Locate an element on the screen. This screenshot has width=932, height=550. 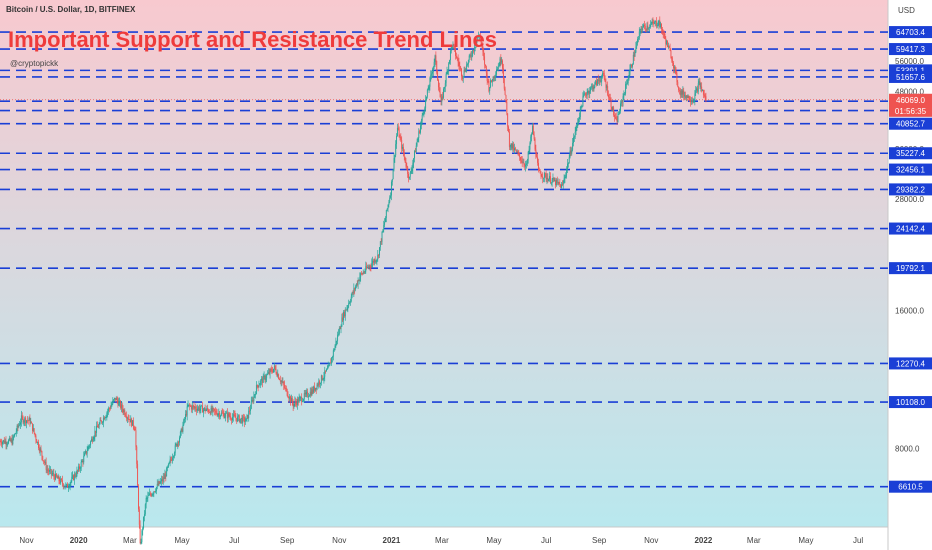
level-label-bg is located at coordinates (910, 268).